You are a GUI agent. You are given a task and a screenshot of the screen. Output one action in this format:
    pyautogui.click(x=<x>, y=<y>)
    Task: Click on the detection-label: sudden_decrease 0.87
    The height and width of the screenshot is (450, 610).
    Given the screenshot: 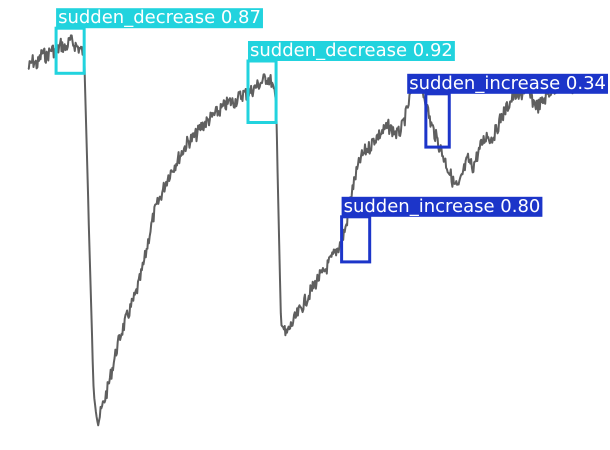 What is the action you would take?
    pyautogui.click(x=159, y=17)
    